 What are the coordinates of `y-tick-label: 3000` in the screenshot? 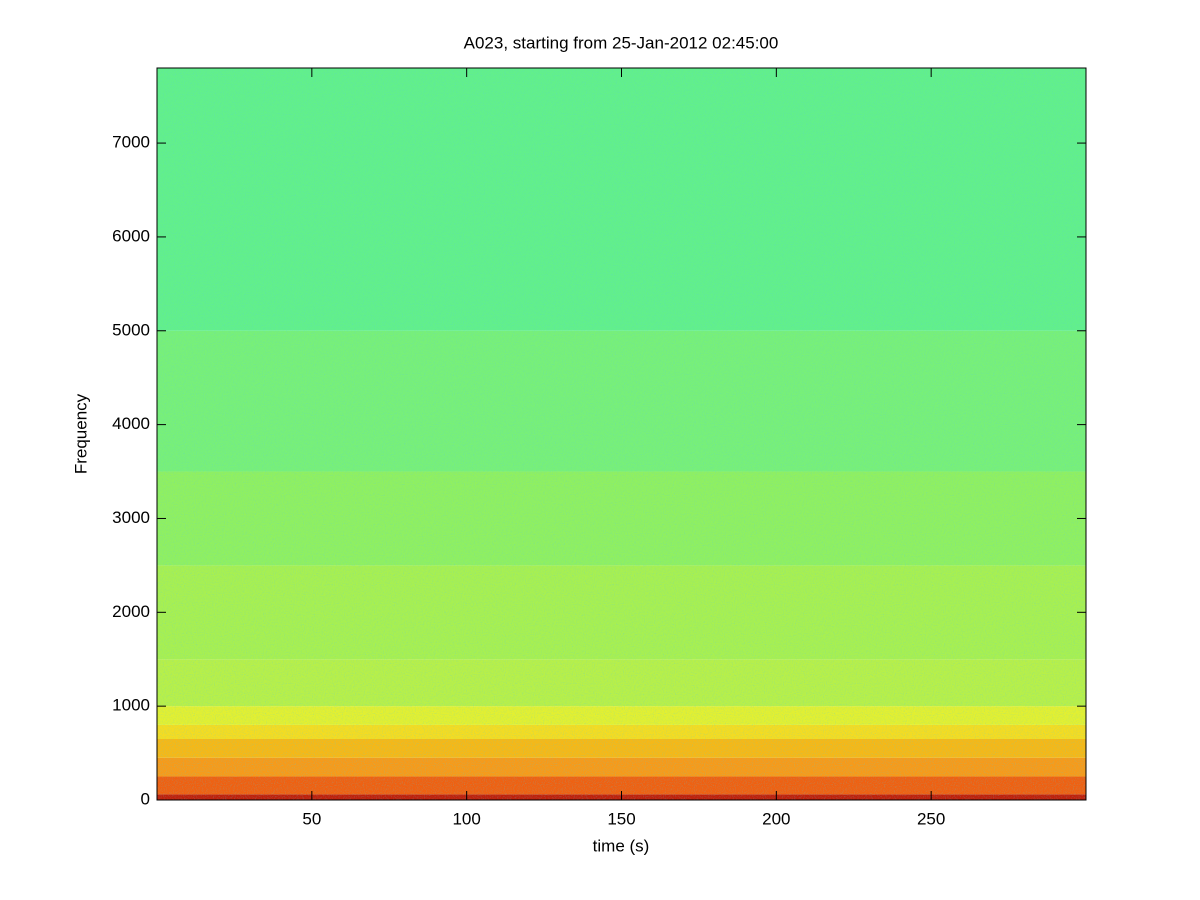 It's located at (131, 517).